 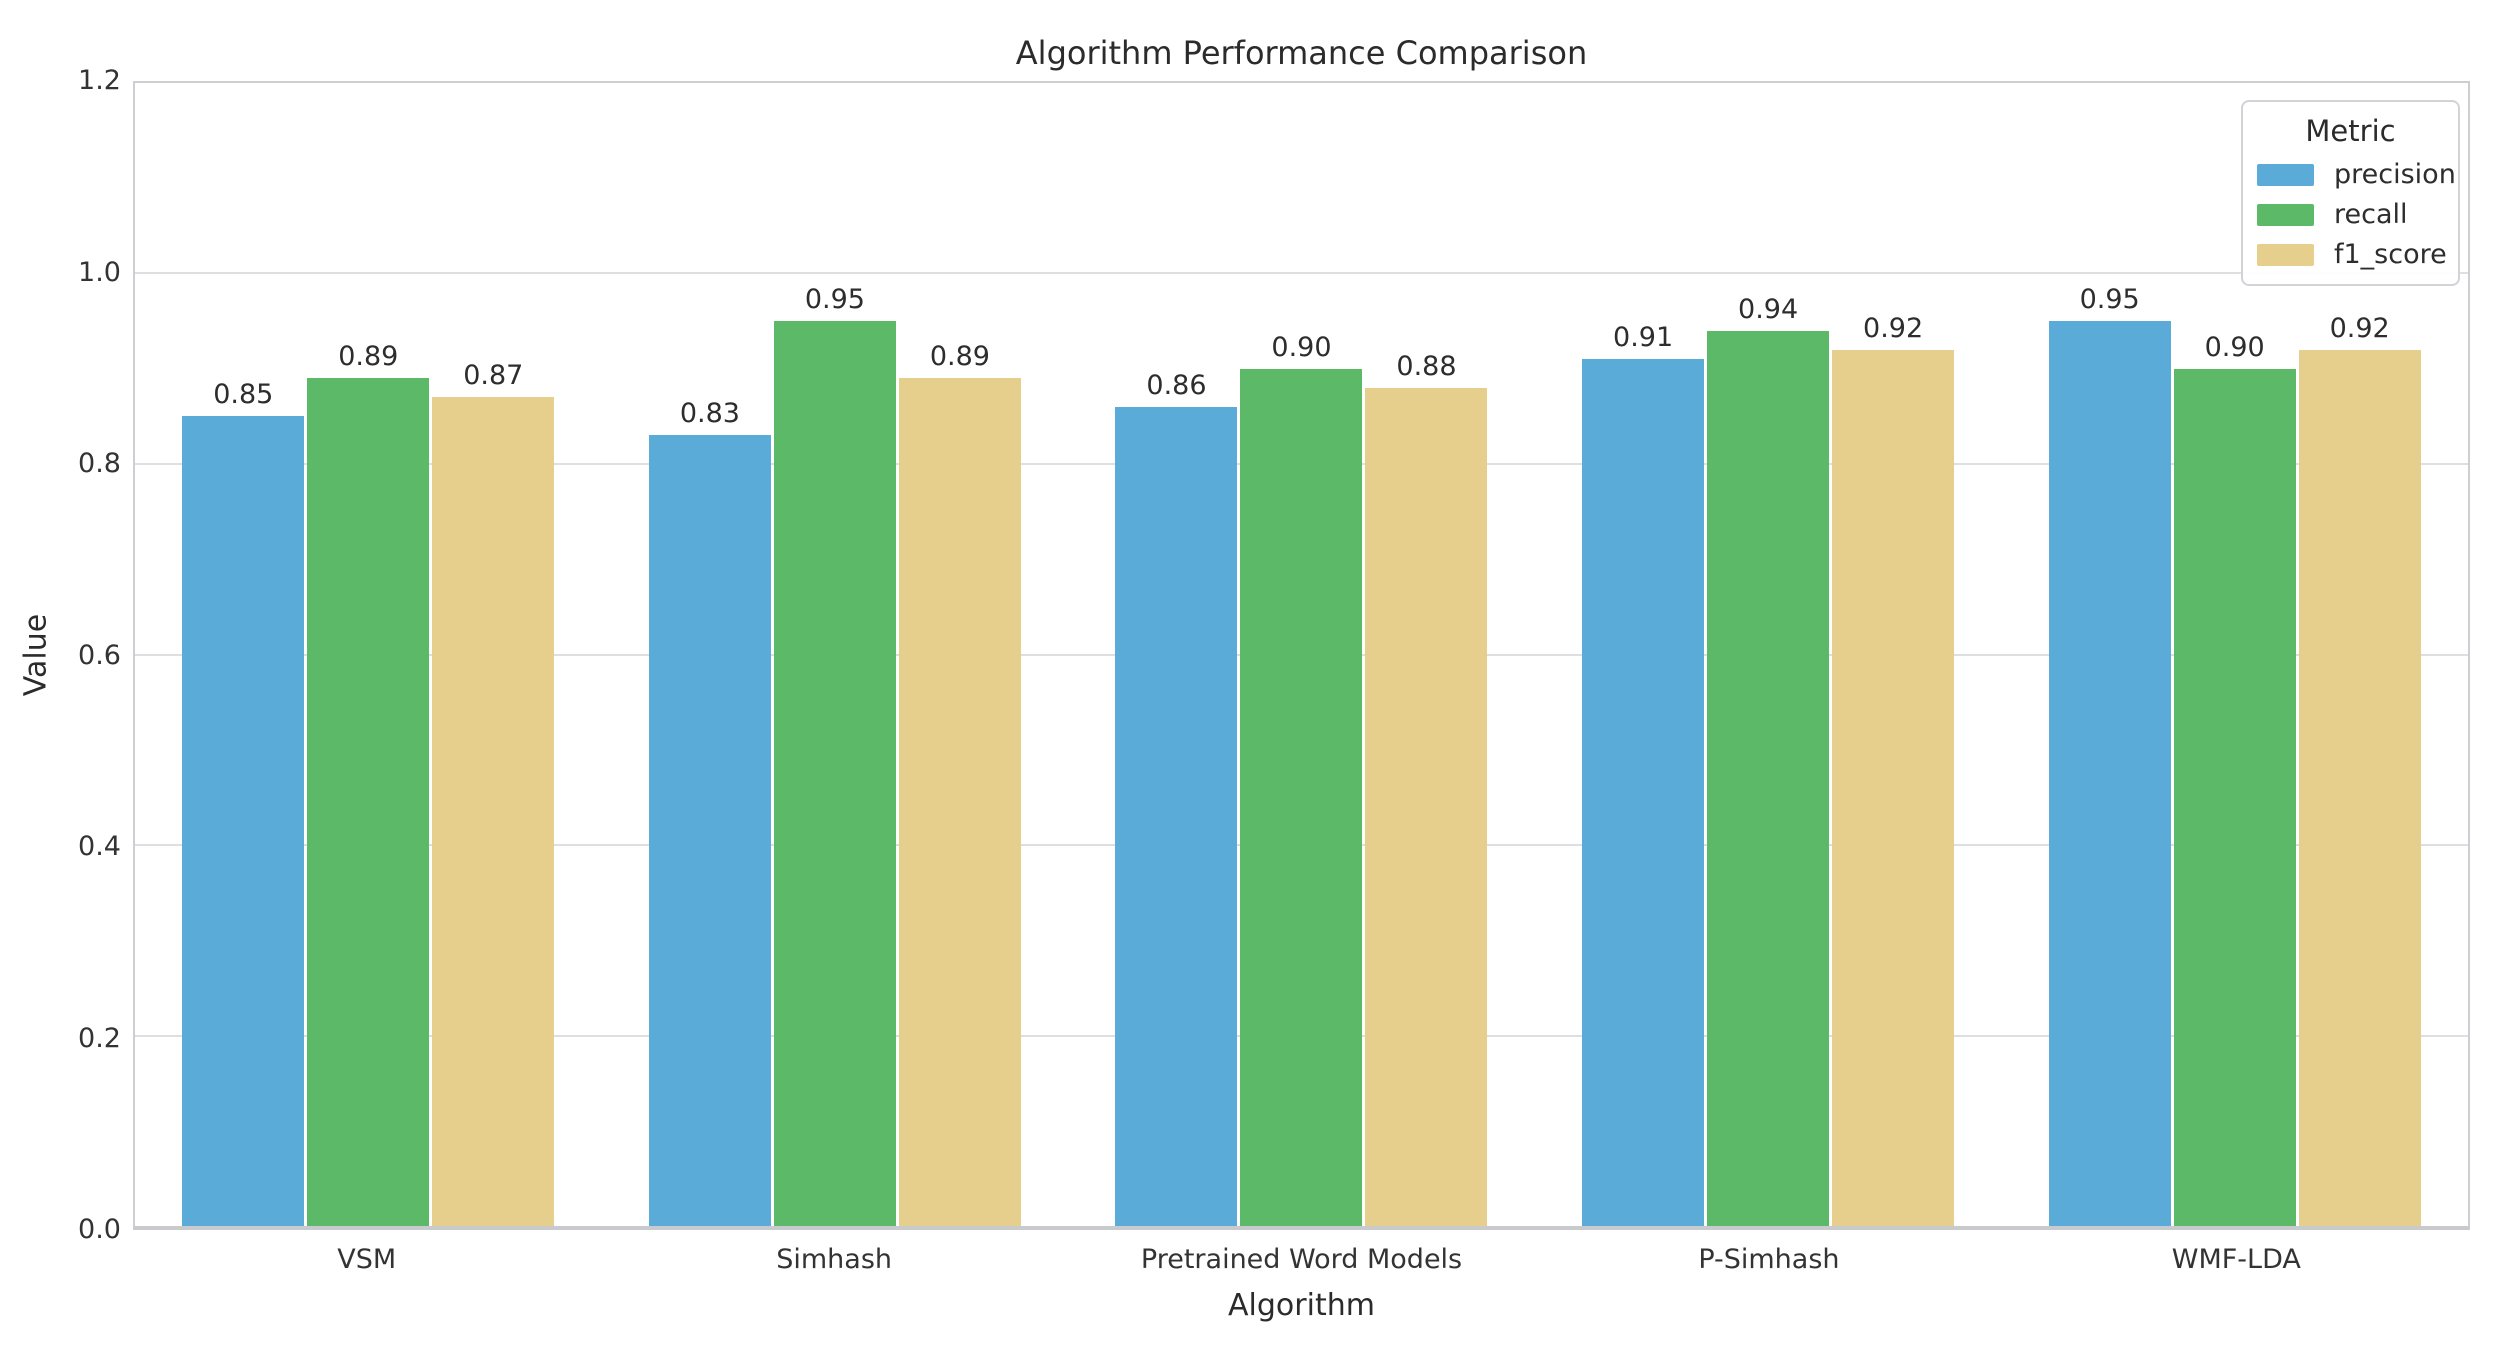 What do you see at coordinates (1643, 338) in the screenshot?
I see `bar-value-label: 0.91` at bounding box center [1643, 338].